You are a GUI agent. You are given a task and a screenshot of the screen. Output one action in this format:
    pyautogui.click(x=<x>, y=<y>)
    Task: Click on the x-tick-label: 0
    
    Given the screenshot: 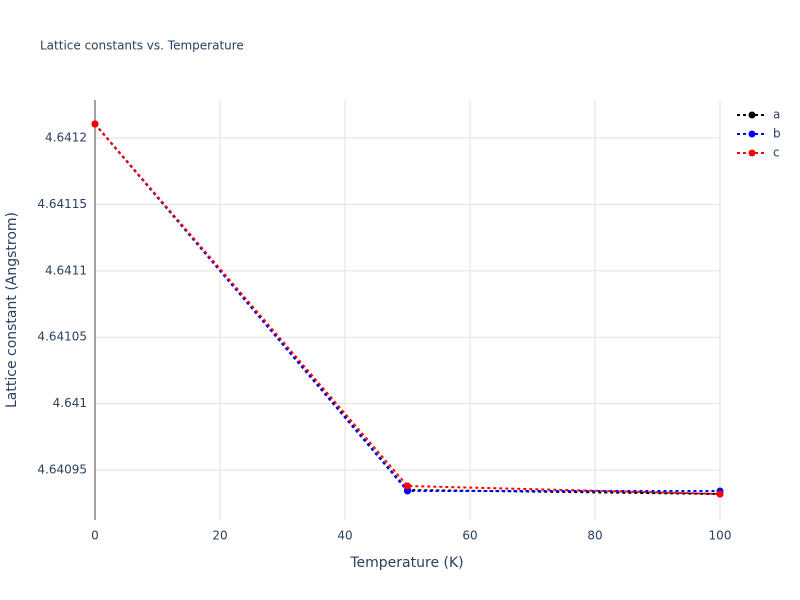 What is the action you would take?
    pyautogui.click(x=95, y=536)
    